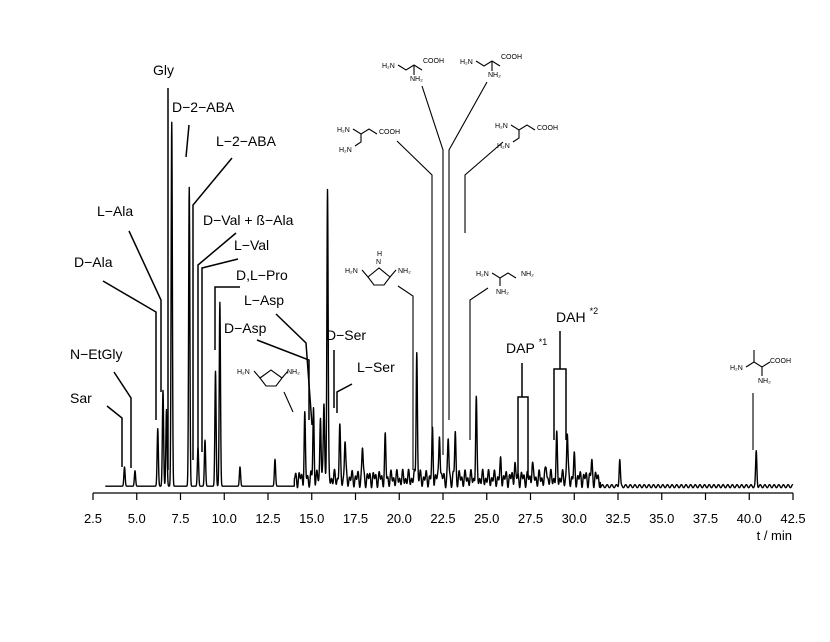 The height and width of the screenshot is (642, 830). I want to click on peak-label: L−2−ABA, so click(246, 141).